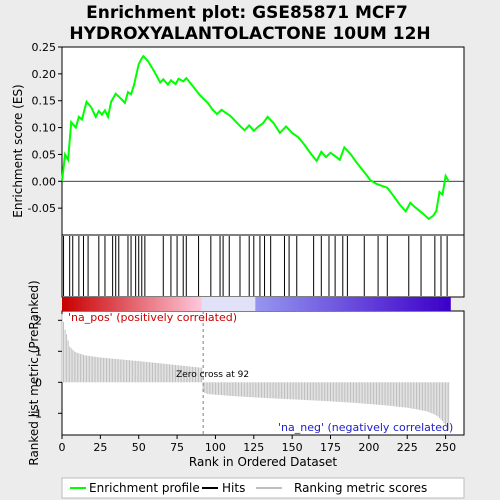 This screenshot has height=500, width=500. Describe the element at coordinates (144, 488) in the screenshot. I see `legend-label-enrichment: Enrichment profile` at that location.